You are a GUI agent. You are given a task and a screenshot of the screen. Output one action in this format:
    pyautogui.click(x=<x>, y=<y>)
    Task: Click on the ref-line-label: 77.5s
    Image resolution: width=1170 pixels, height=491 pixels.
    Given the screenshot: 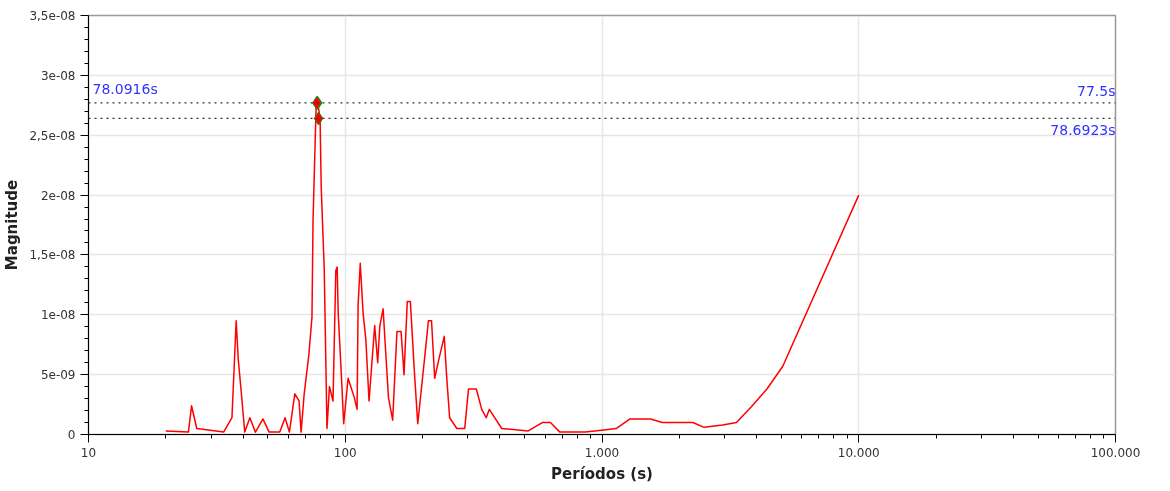 What is the action you would take?
    pyautogui.click(x=1096, y=90)
    